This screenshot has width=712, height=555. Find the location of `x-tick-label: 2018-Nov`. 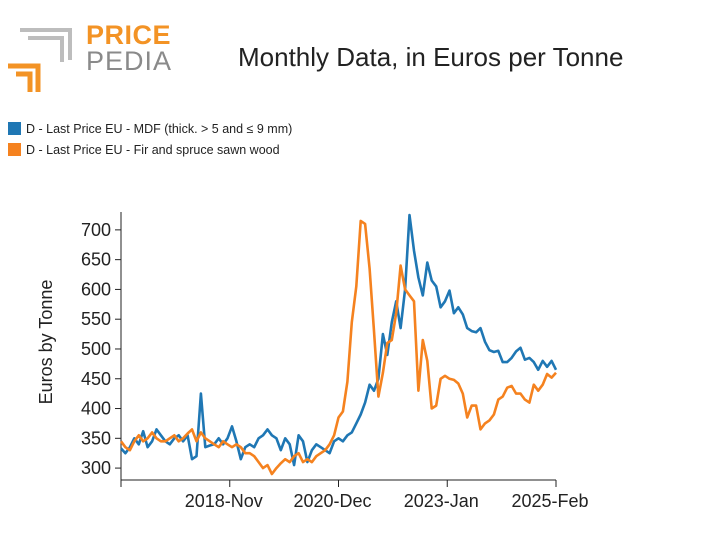

x-tick-label: 2018-Nov is located at coordinates (224, 501).